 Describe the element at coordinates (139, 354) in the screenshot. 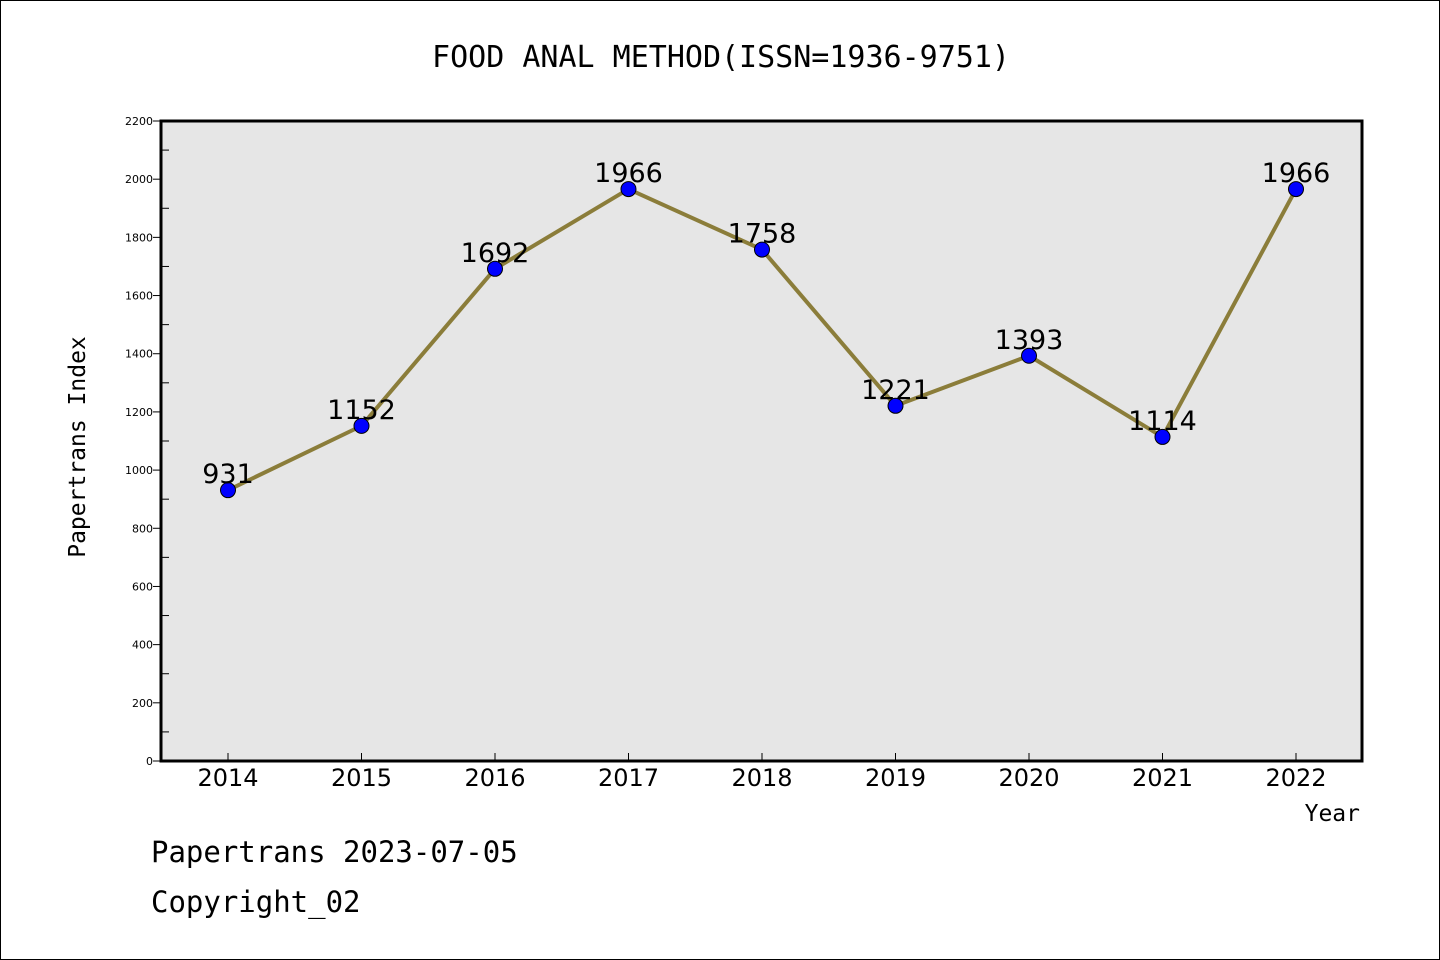

I see `y-tick-label: 1400` at that location.